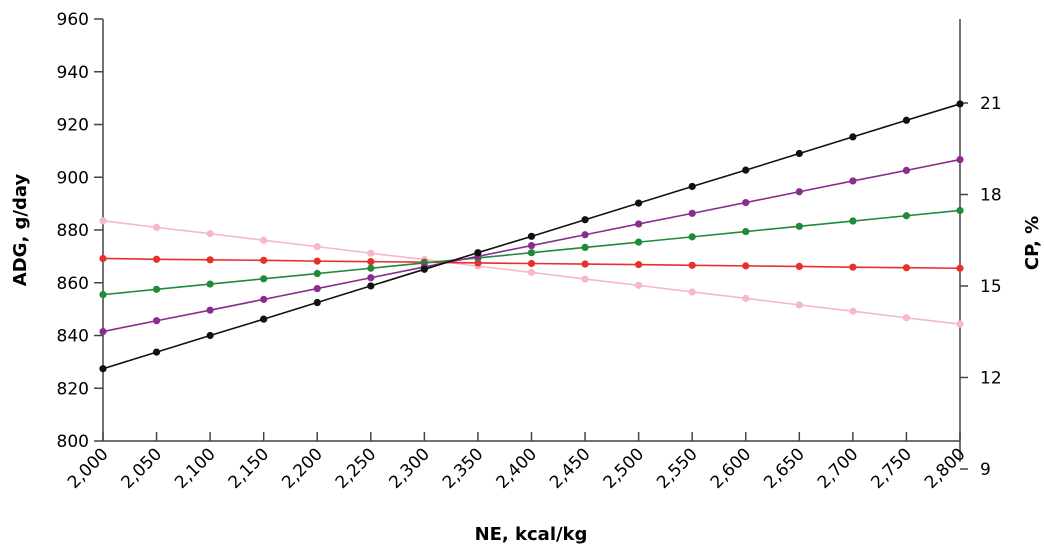 Image resolution: width=1044 pixels, height=550 pixels. I want to click on y2-tick-label: 9, so click(985, 470).